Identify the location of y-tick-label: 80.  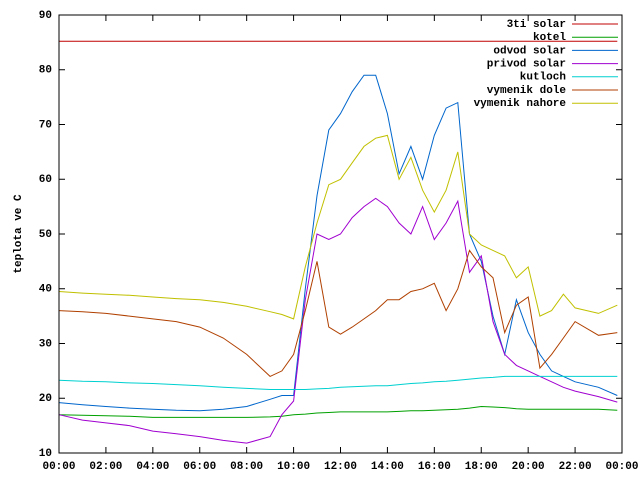
(45, 71).